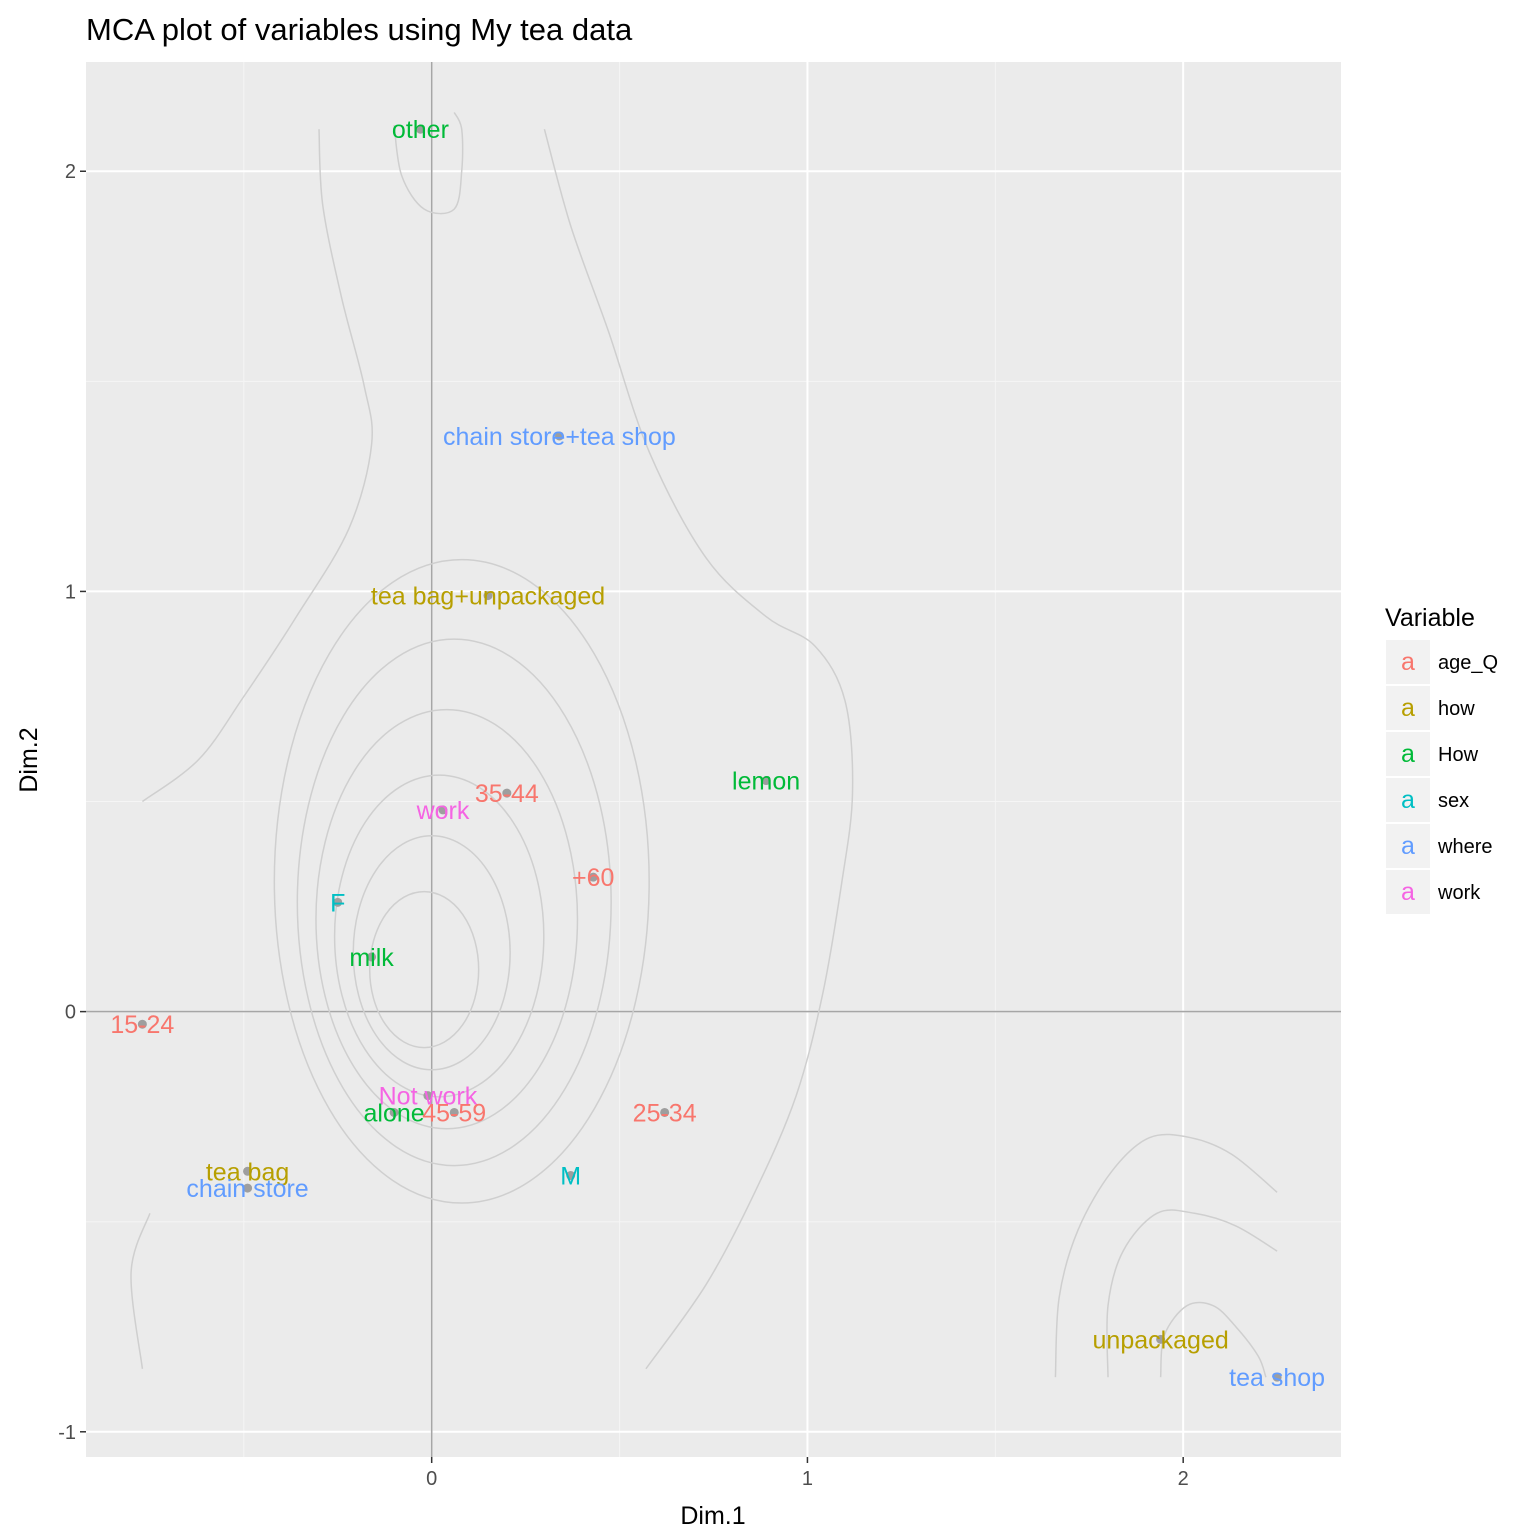  I want to click on y-tick-label: 1, so click(70, 592).